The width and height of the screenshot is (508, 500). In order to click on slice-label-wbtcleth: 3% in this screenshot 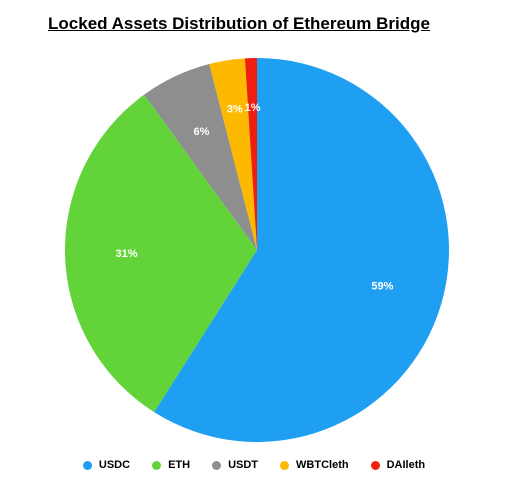, I will do `click(235, 110)`.